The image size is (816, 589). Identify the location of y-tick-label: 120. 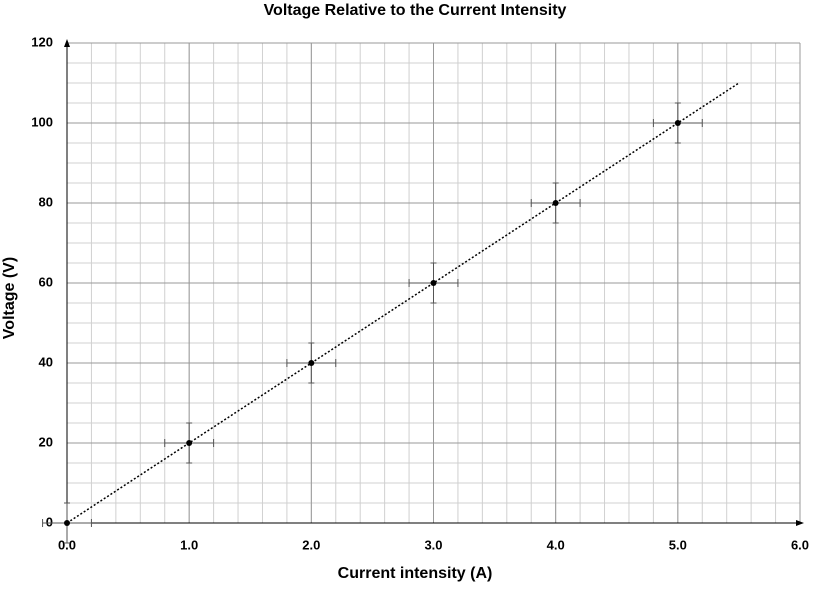
(42, 41).